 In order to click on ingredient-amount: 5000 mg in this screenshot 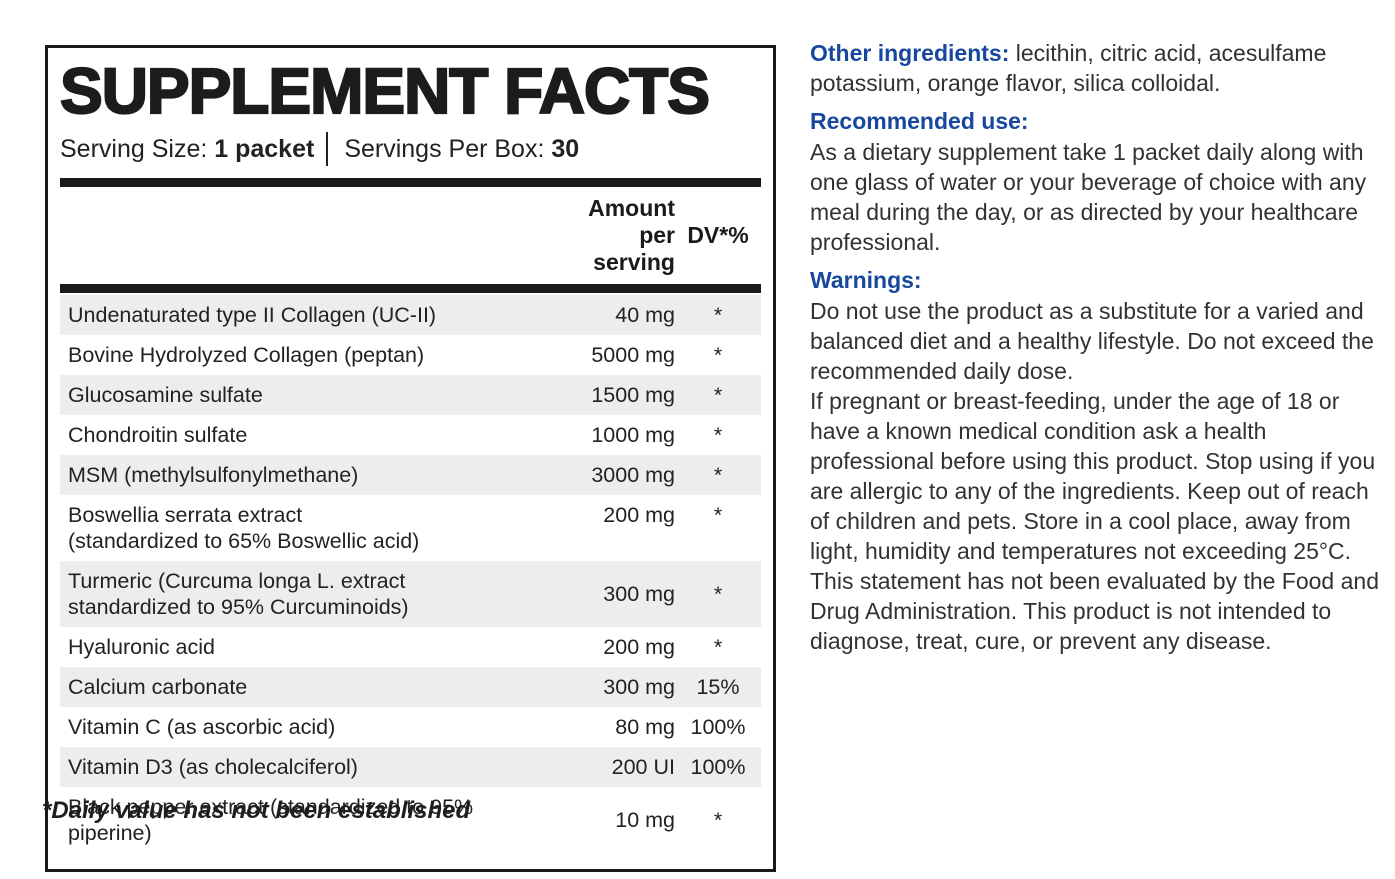, I will do `click(633, 355)`.